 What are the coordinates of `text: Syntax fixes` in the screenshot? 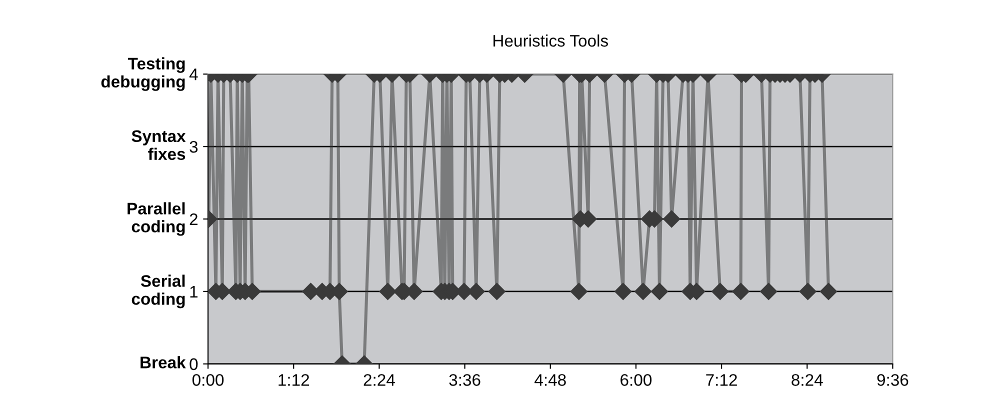 It's located at (159, 145).